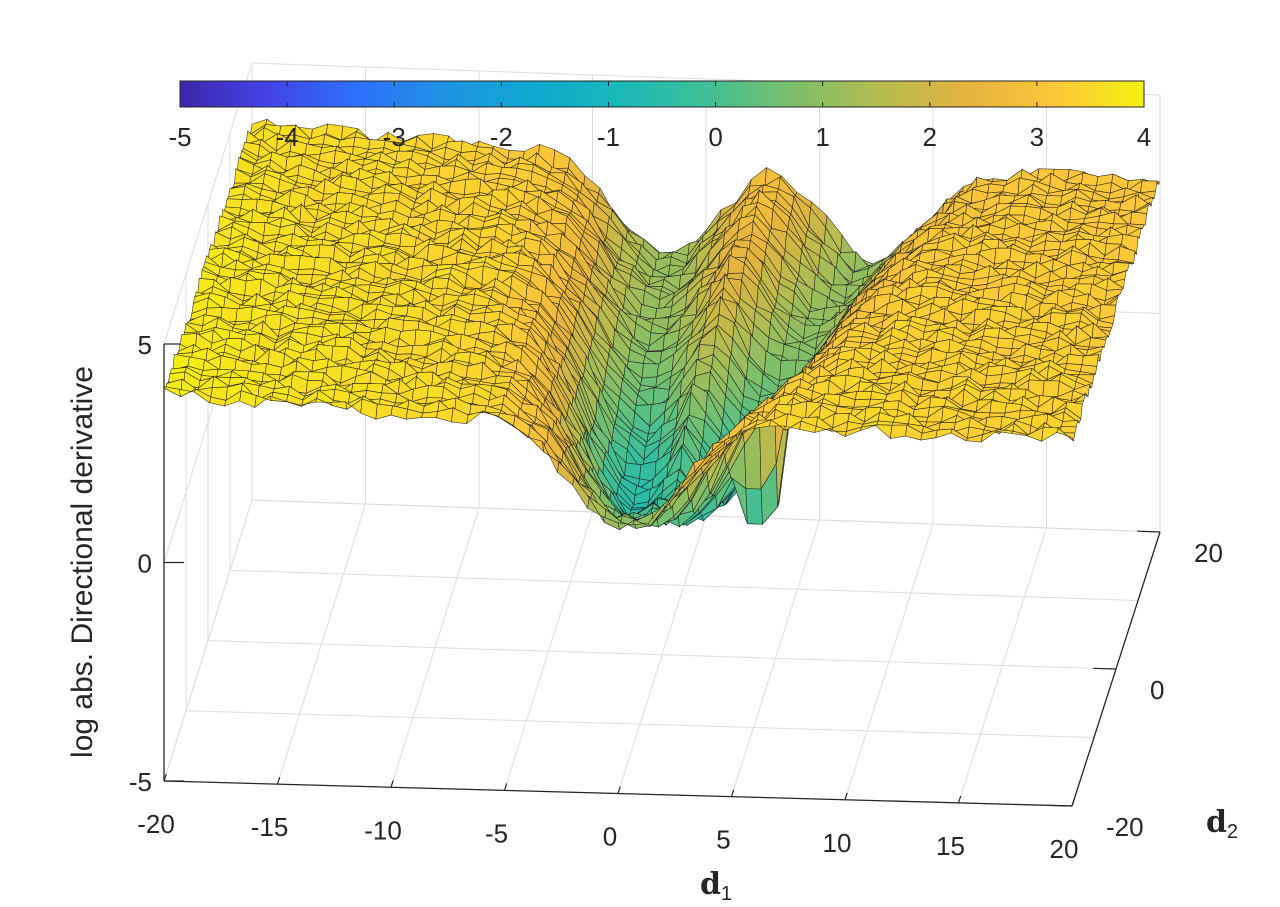  What do you see at coordinates (950, 846) in the screenshot?
I see `x-tick-label: 15` at bounding box center [950, 846].